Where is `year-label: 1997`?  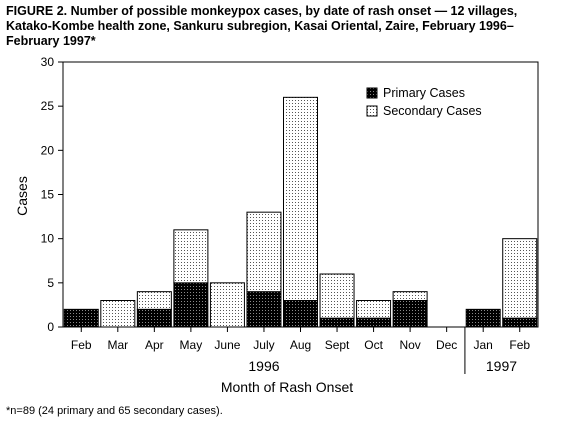 year-label: 1997 is located at coordinates (501, 366).